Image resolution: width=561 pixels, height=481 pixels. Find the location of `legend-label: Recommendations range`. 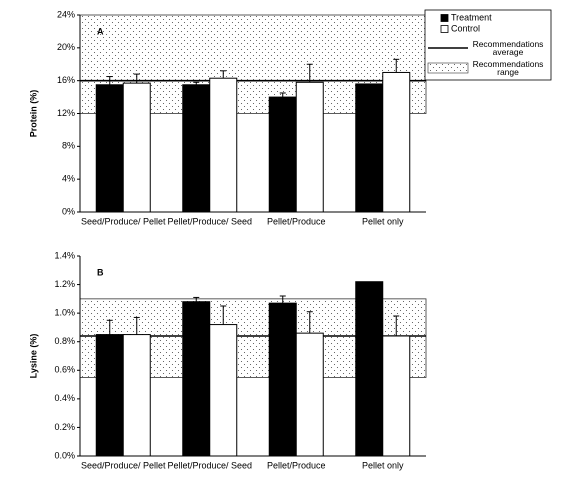

legend-label: Recommendations range is located at coordinates (508, 68).